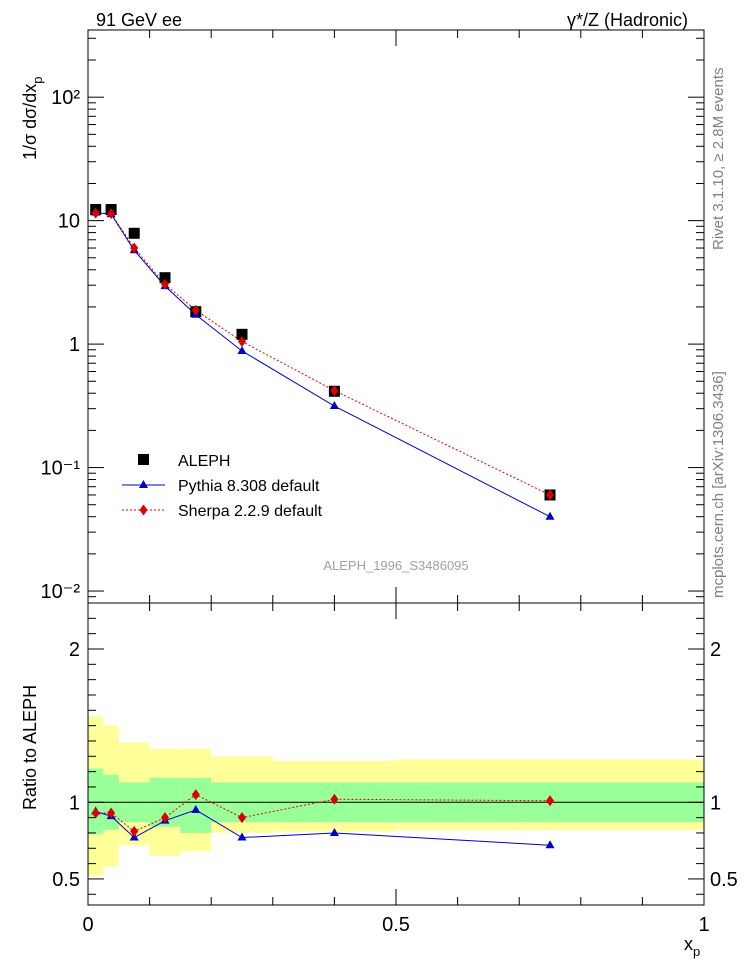 The width and height of the screenshot is (746, 972). Describe the element at coordinates (87, 925) in the screenshot. I see `x-tick-label: 0` at that location.